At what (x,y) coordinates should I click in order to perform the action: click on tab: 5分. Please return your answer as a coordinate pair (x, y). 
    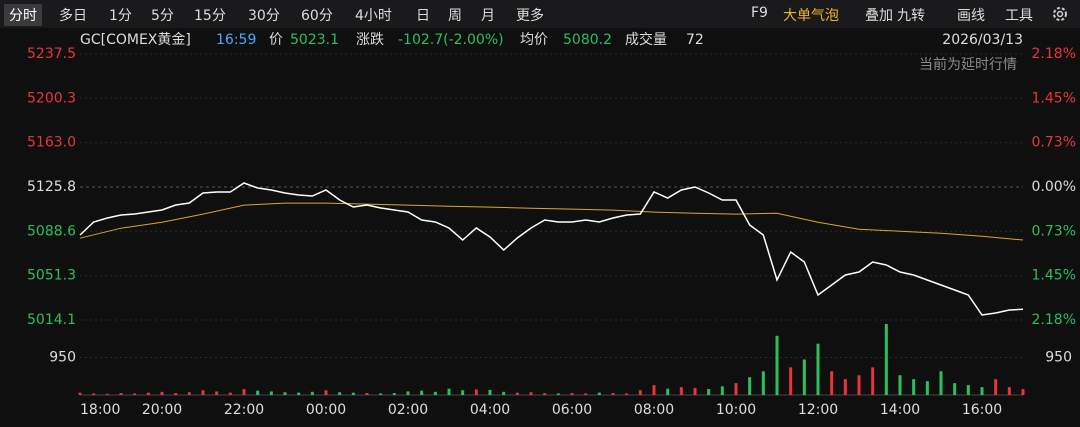
    Looking at the image, I should click on (162, 16).